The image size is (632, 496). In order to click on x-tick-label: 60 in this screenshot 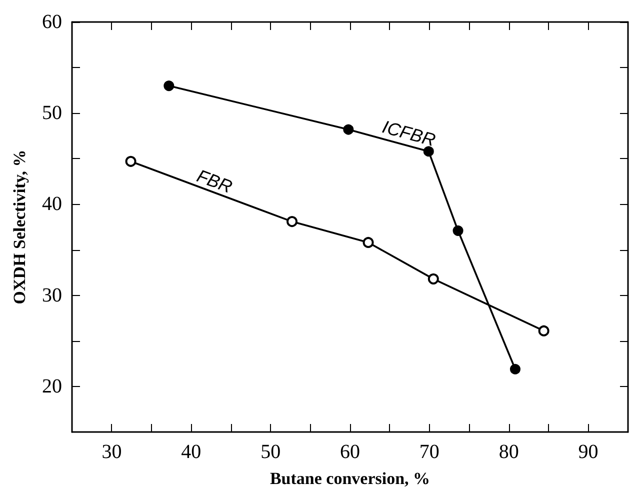, I will do `click(350, 452)`.